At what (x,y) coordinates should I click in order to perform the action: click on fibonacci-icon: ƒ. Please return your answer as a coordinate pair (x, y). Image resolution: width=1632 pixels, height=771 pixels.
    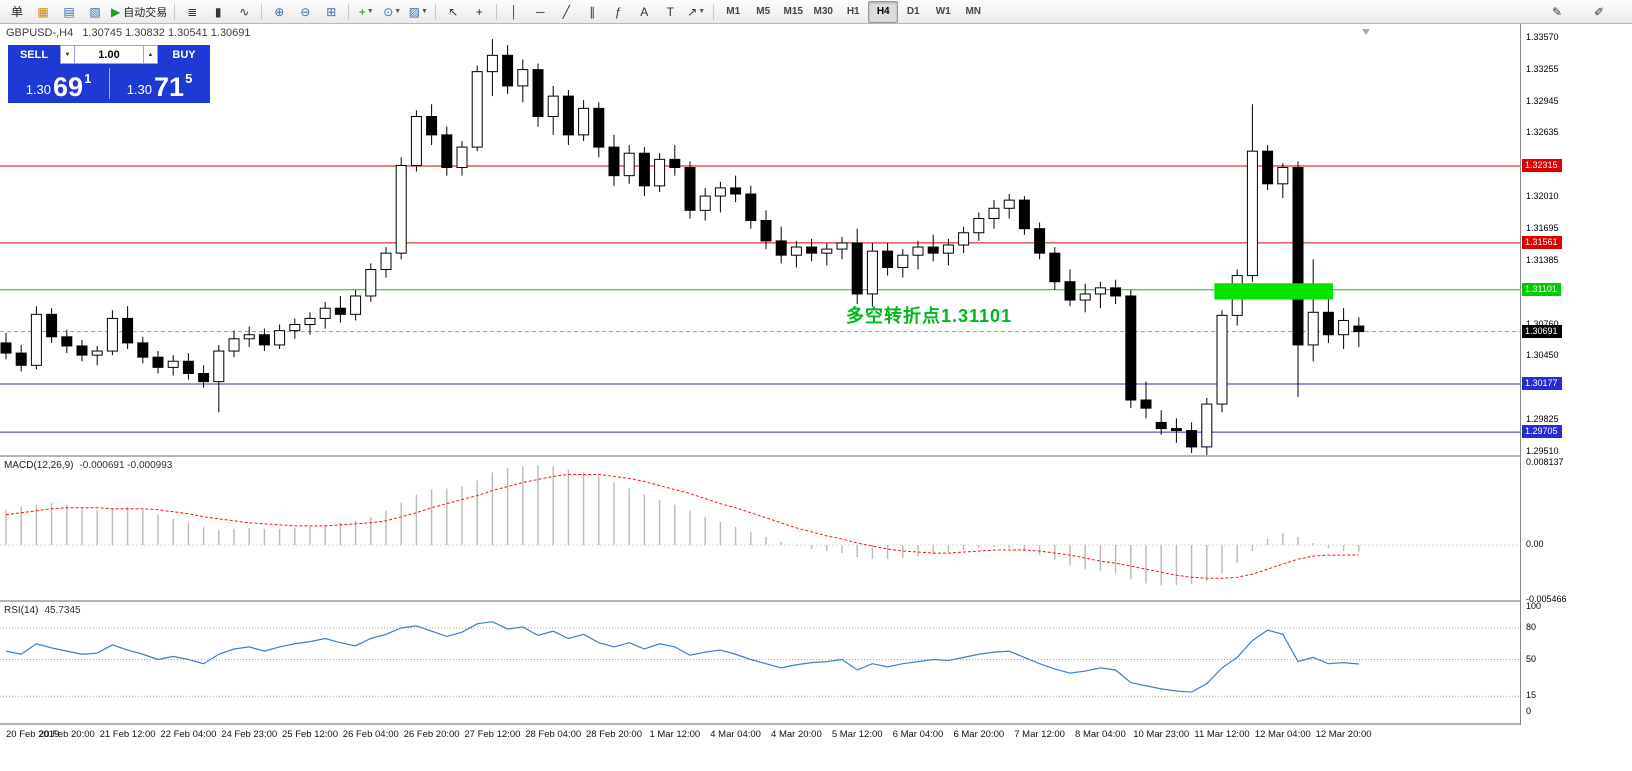
    Looking at the image, I should click on (618, 11).